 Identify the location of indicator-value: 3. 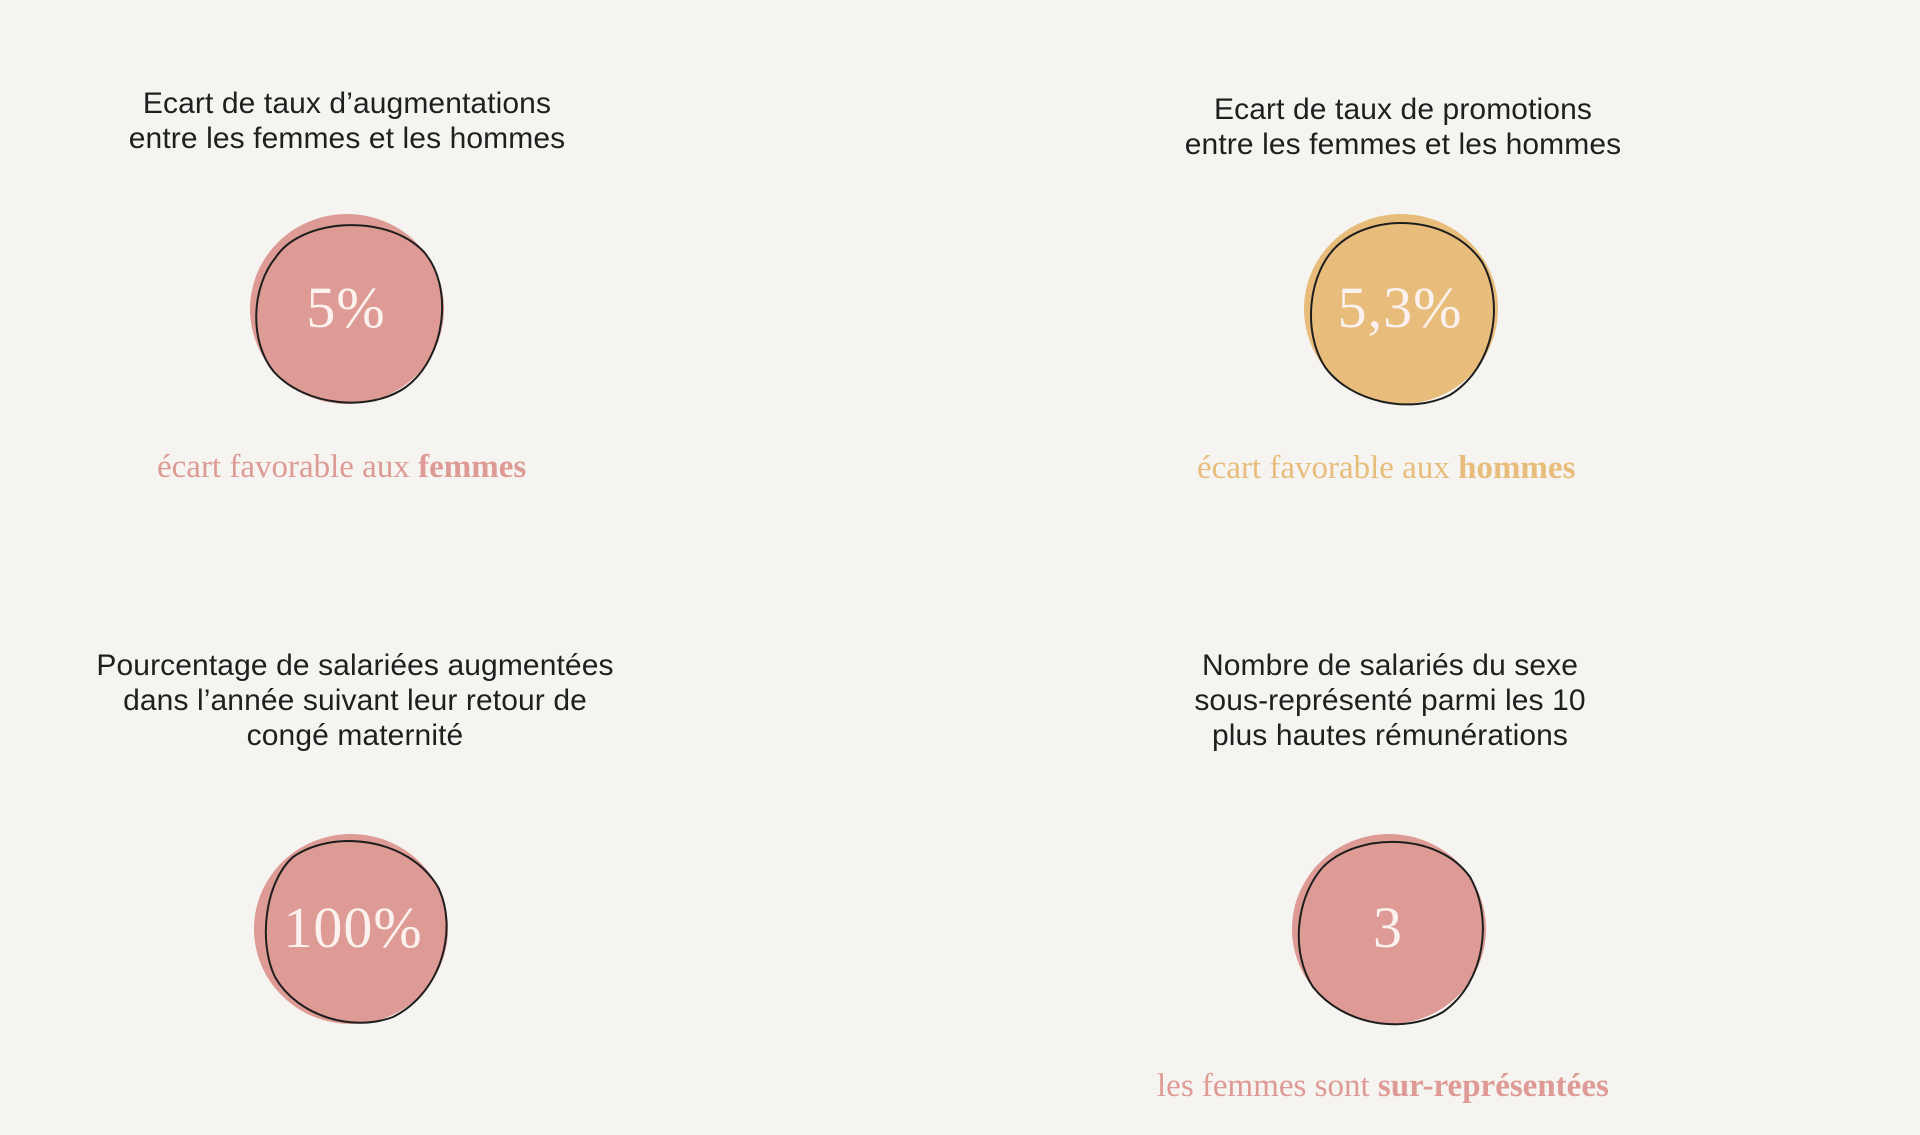
(1388, 927).